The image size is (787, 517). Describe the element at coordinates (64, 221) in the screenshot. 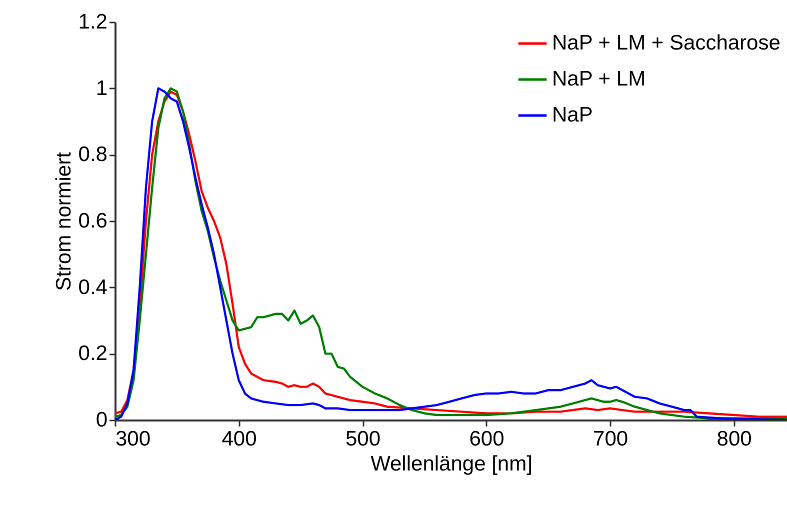

I see `y-axis-title: Strom normiert` at that location.